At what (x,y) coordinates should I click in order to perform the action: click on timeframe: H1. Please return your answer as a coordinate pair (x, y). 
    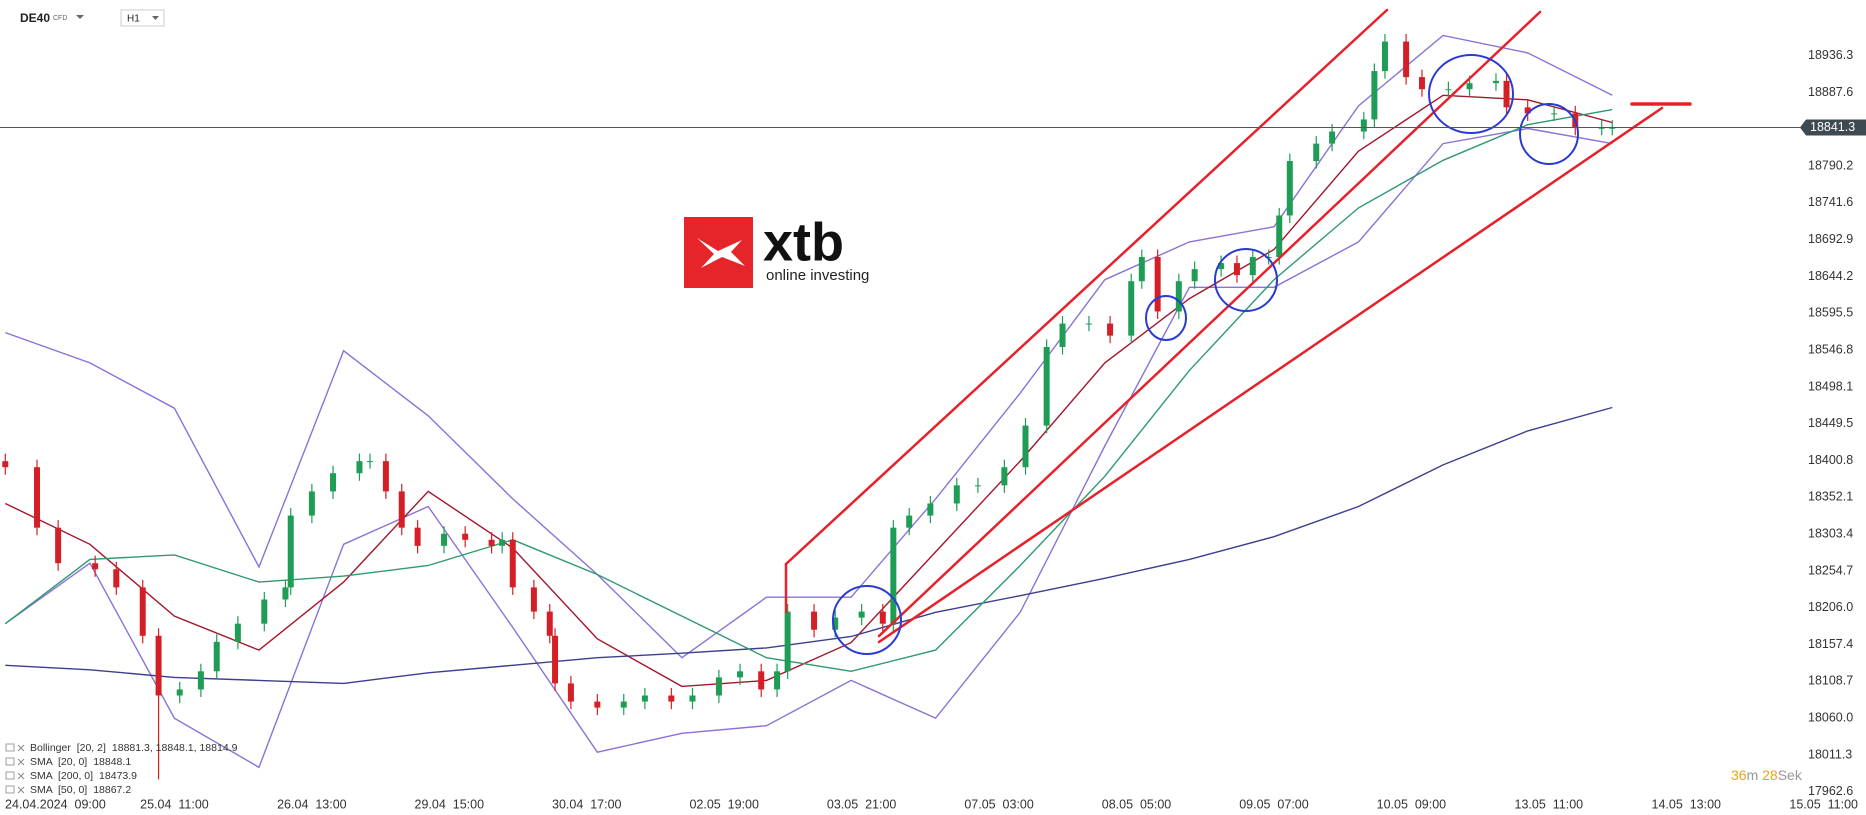
    Looking at the image, I should click on (133, 19).